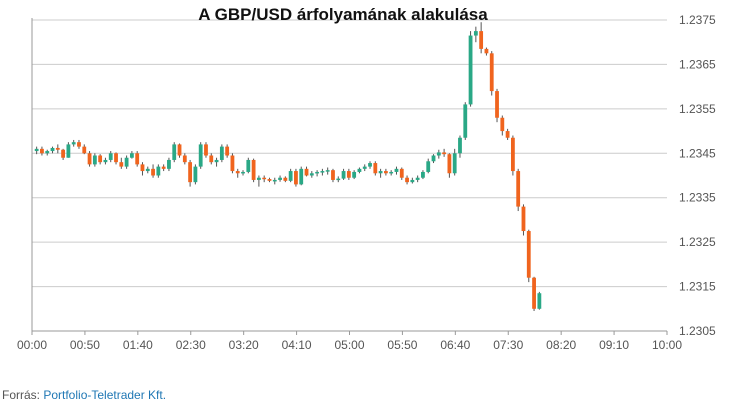 This screenshot has width=730, height=410. Describe the element at coordinates (105, 395) in the screenshot. I see `source-link: Portfolio-Teletrader Kft.` at that location.